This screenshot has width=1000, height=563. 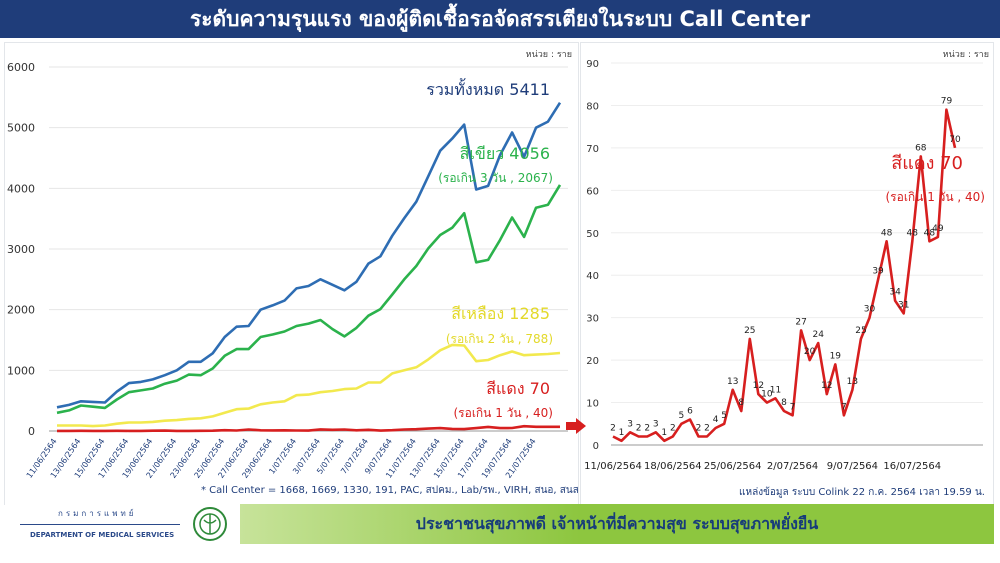 What do you see at coordinates (767, 395) in the screenshot?
I see `data-label: 10` at bounding box center [767, 395].